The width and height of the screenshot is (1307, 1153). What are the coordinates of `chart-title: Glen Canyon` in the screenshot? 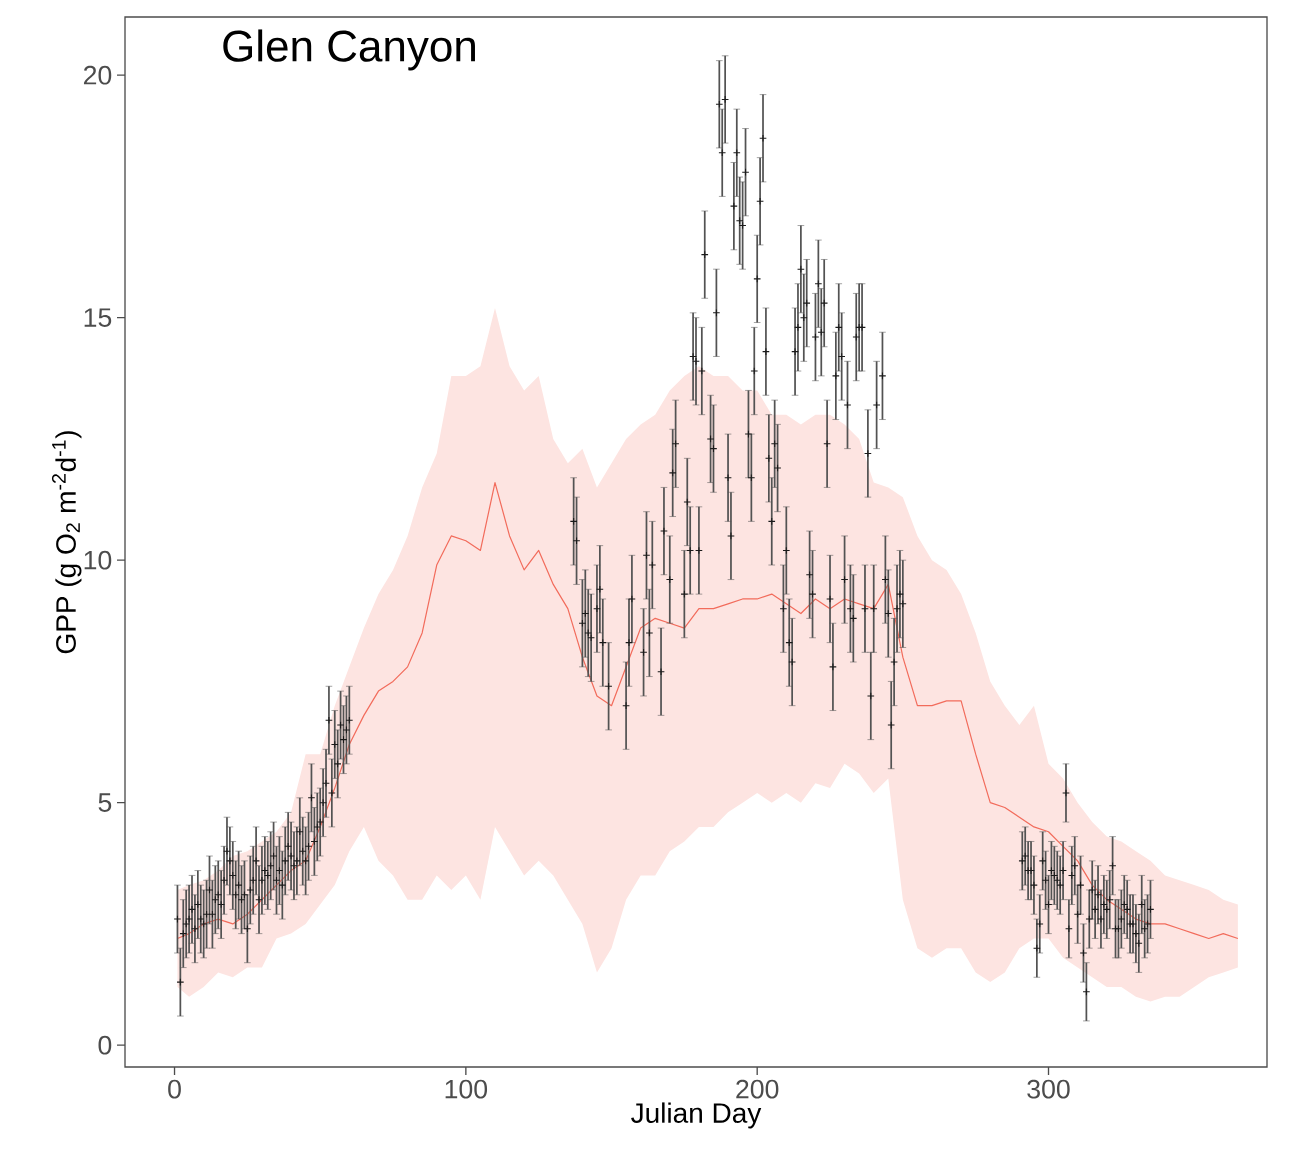 It's located at (349, 50).